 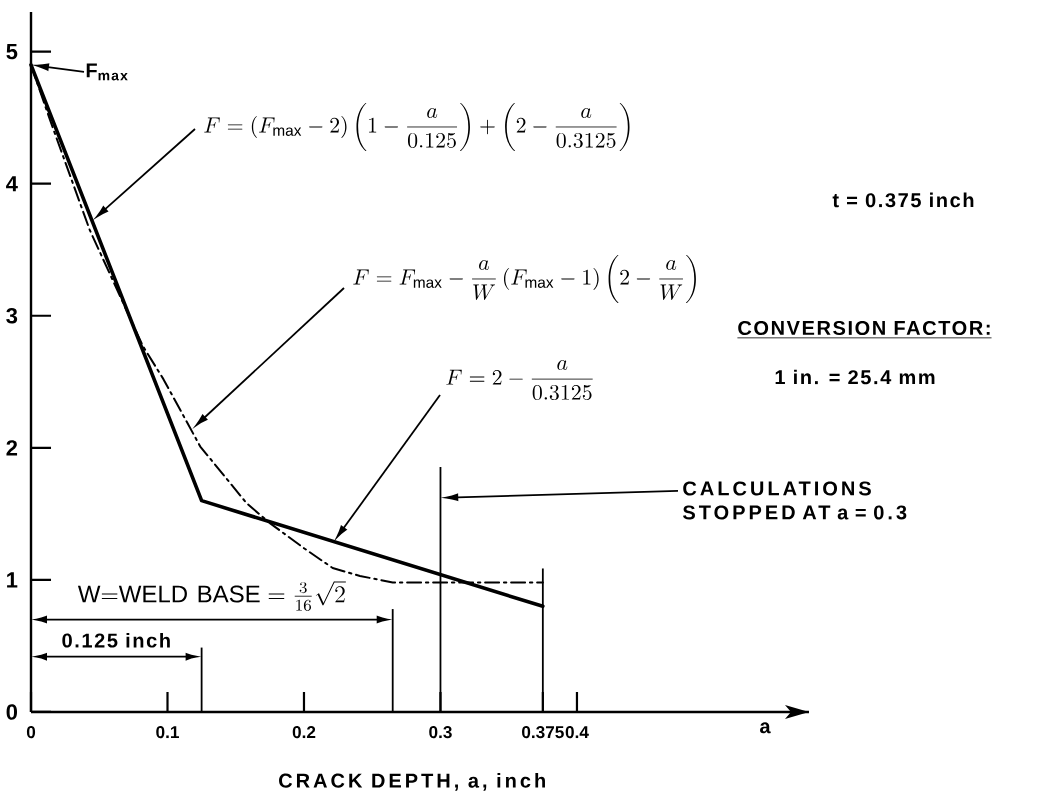 What do you see at coordinates (12, 580) in the screenshot?
I see `y-tick-label: 1` at bounding box center [12, 580].